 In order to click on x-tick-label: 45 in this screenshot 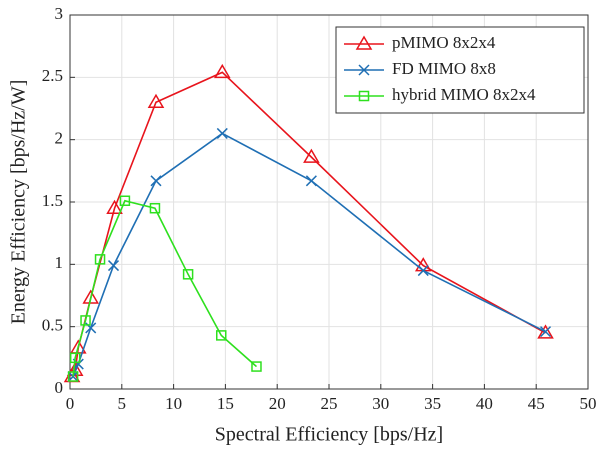, I will do `click(536, 403)`.